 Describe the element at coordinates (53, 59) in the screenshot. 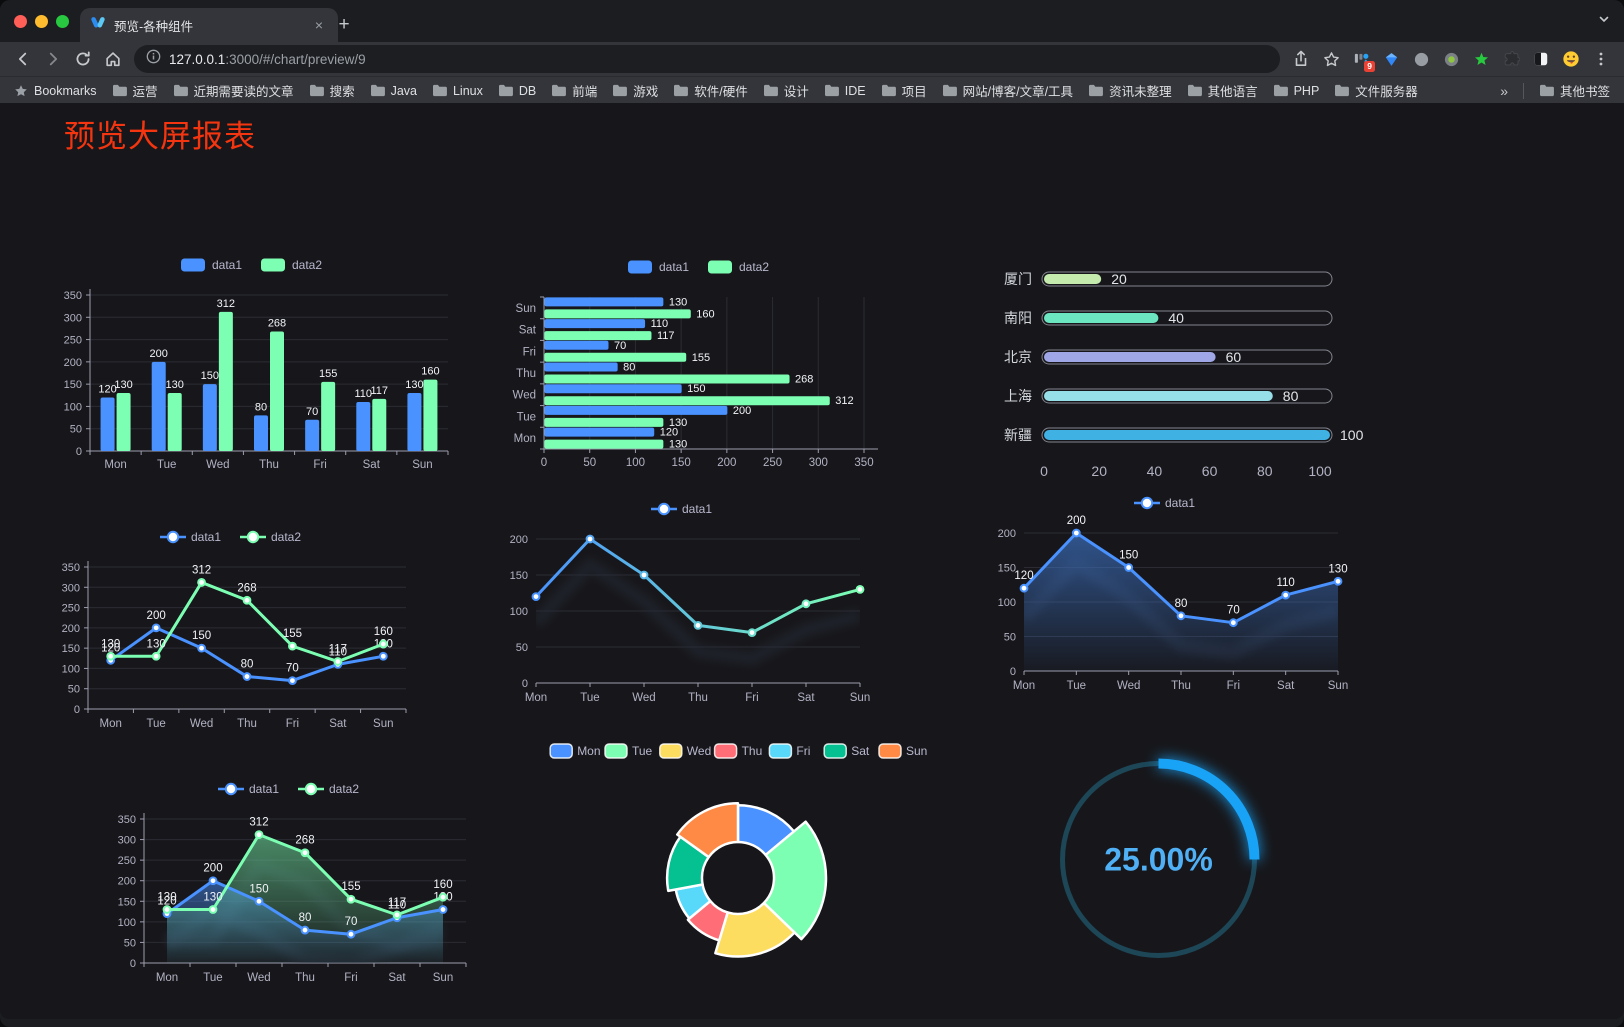

I see `forward-icon` at that location.